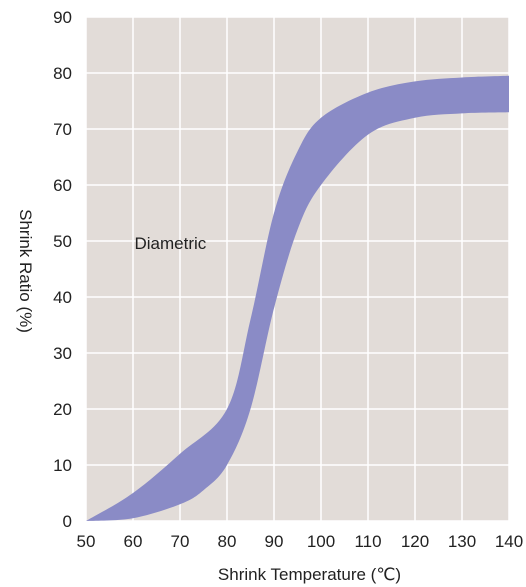  I want to click on x-axis-label: Shrink Temperature (℃), so click(309, 574).